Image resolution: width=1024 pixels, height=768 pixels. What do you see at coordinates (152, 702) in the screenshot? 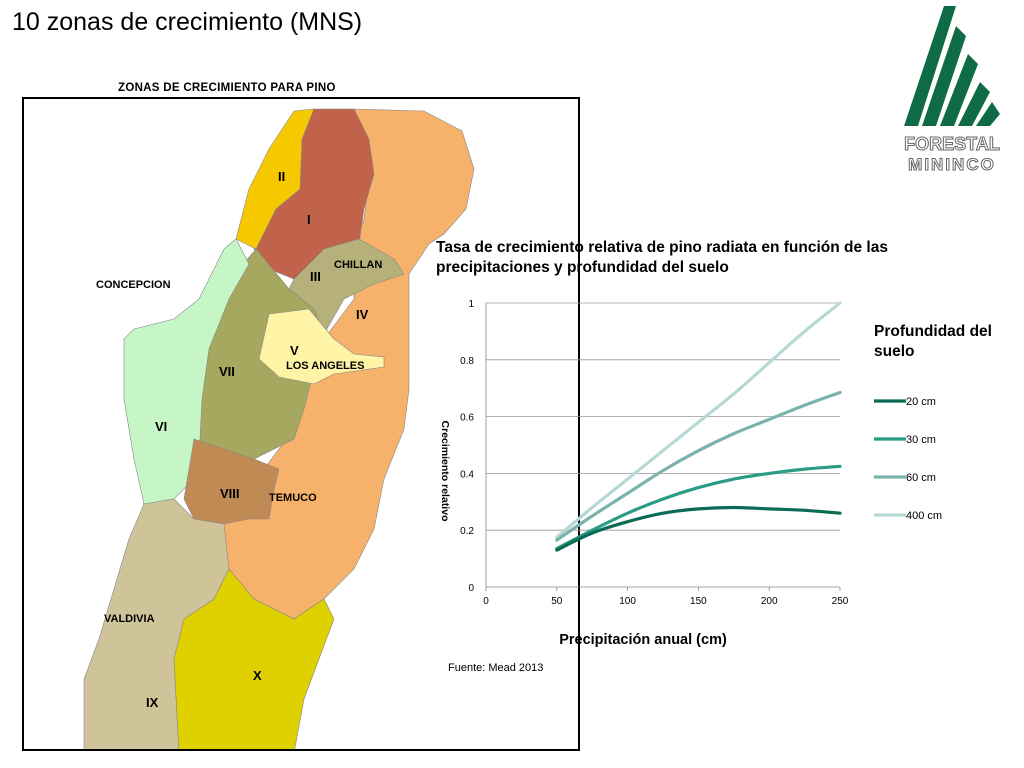
I see `zone-label-ix: IX` at bounding box center [152, 702].